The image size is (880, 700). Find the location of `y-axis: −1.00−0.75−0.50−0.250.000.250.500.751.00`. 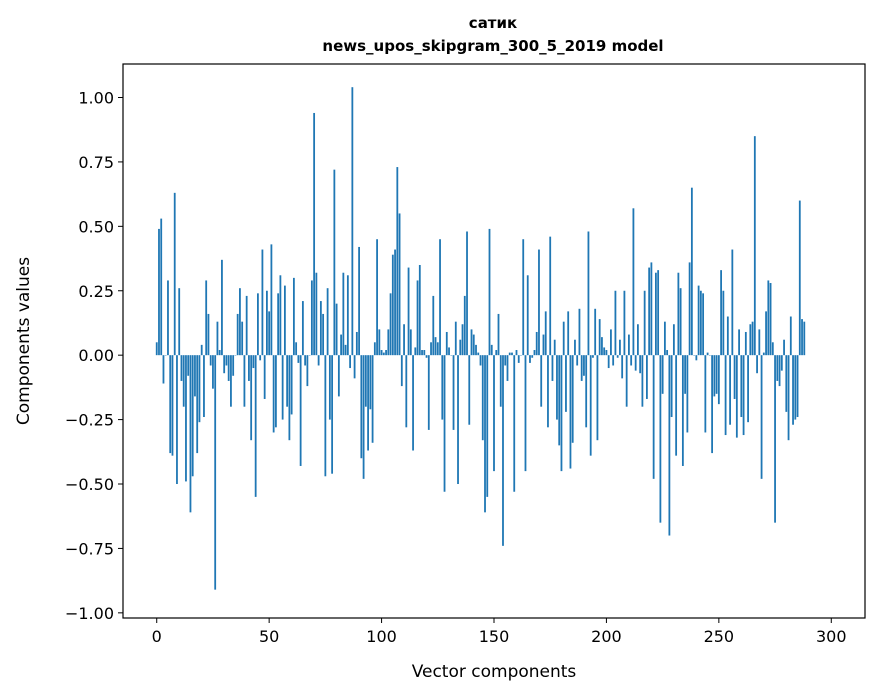

y-axis: −1.00−0.75−0.50−0.250.000.250.500.751.00 is located at coordinates (94, 355).